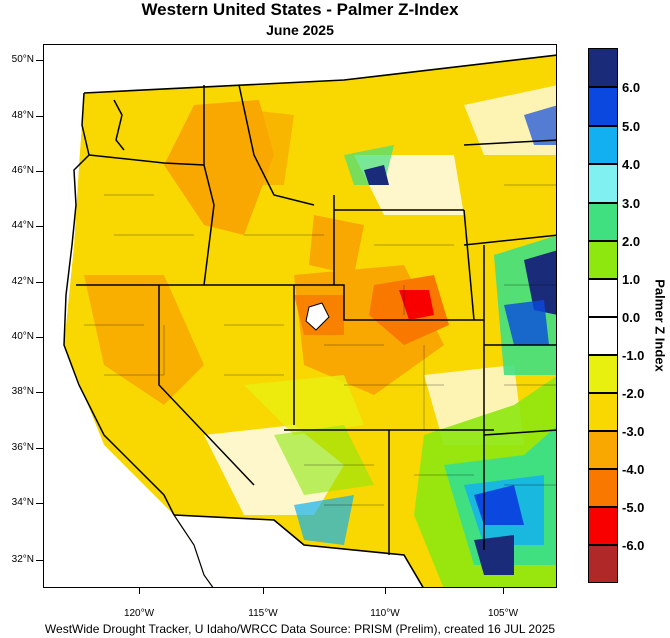 The height and width of the screenshot is (638, 670). What do you see at coordinates (300, 30) in the screenshot?
I see `map-subtitle: June 2025` at bounding box center [300, 30].